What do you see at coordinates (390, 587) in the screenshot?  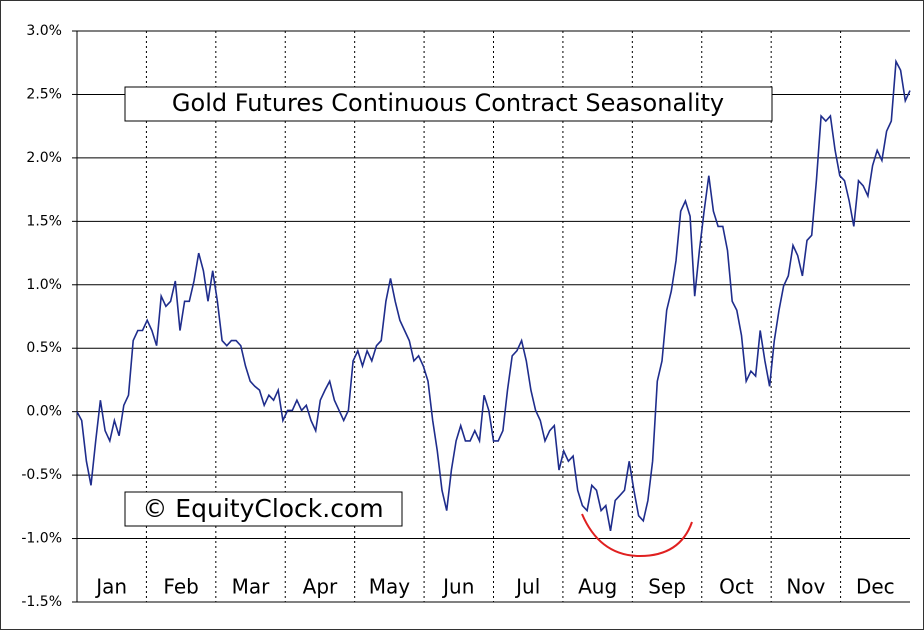 I see `x-tick-label: May` at bounding box center [390, 587].